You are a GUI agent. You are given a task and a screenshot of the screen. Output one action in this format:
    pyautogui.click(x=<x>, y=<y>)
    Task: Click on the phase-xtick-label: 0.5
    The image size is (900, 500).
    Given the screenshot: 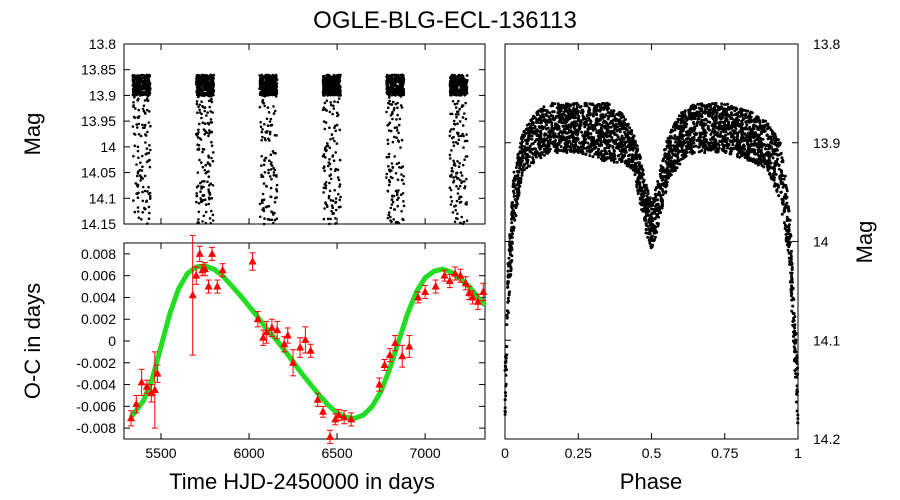 What is the action you would take?
    pyautogui.click(x=652, y=453)
    